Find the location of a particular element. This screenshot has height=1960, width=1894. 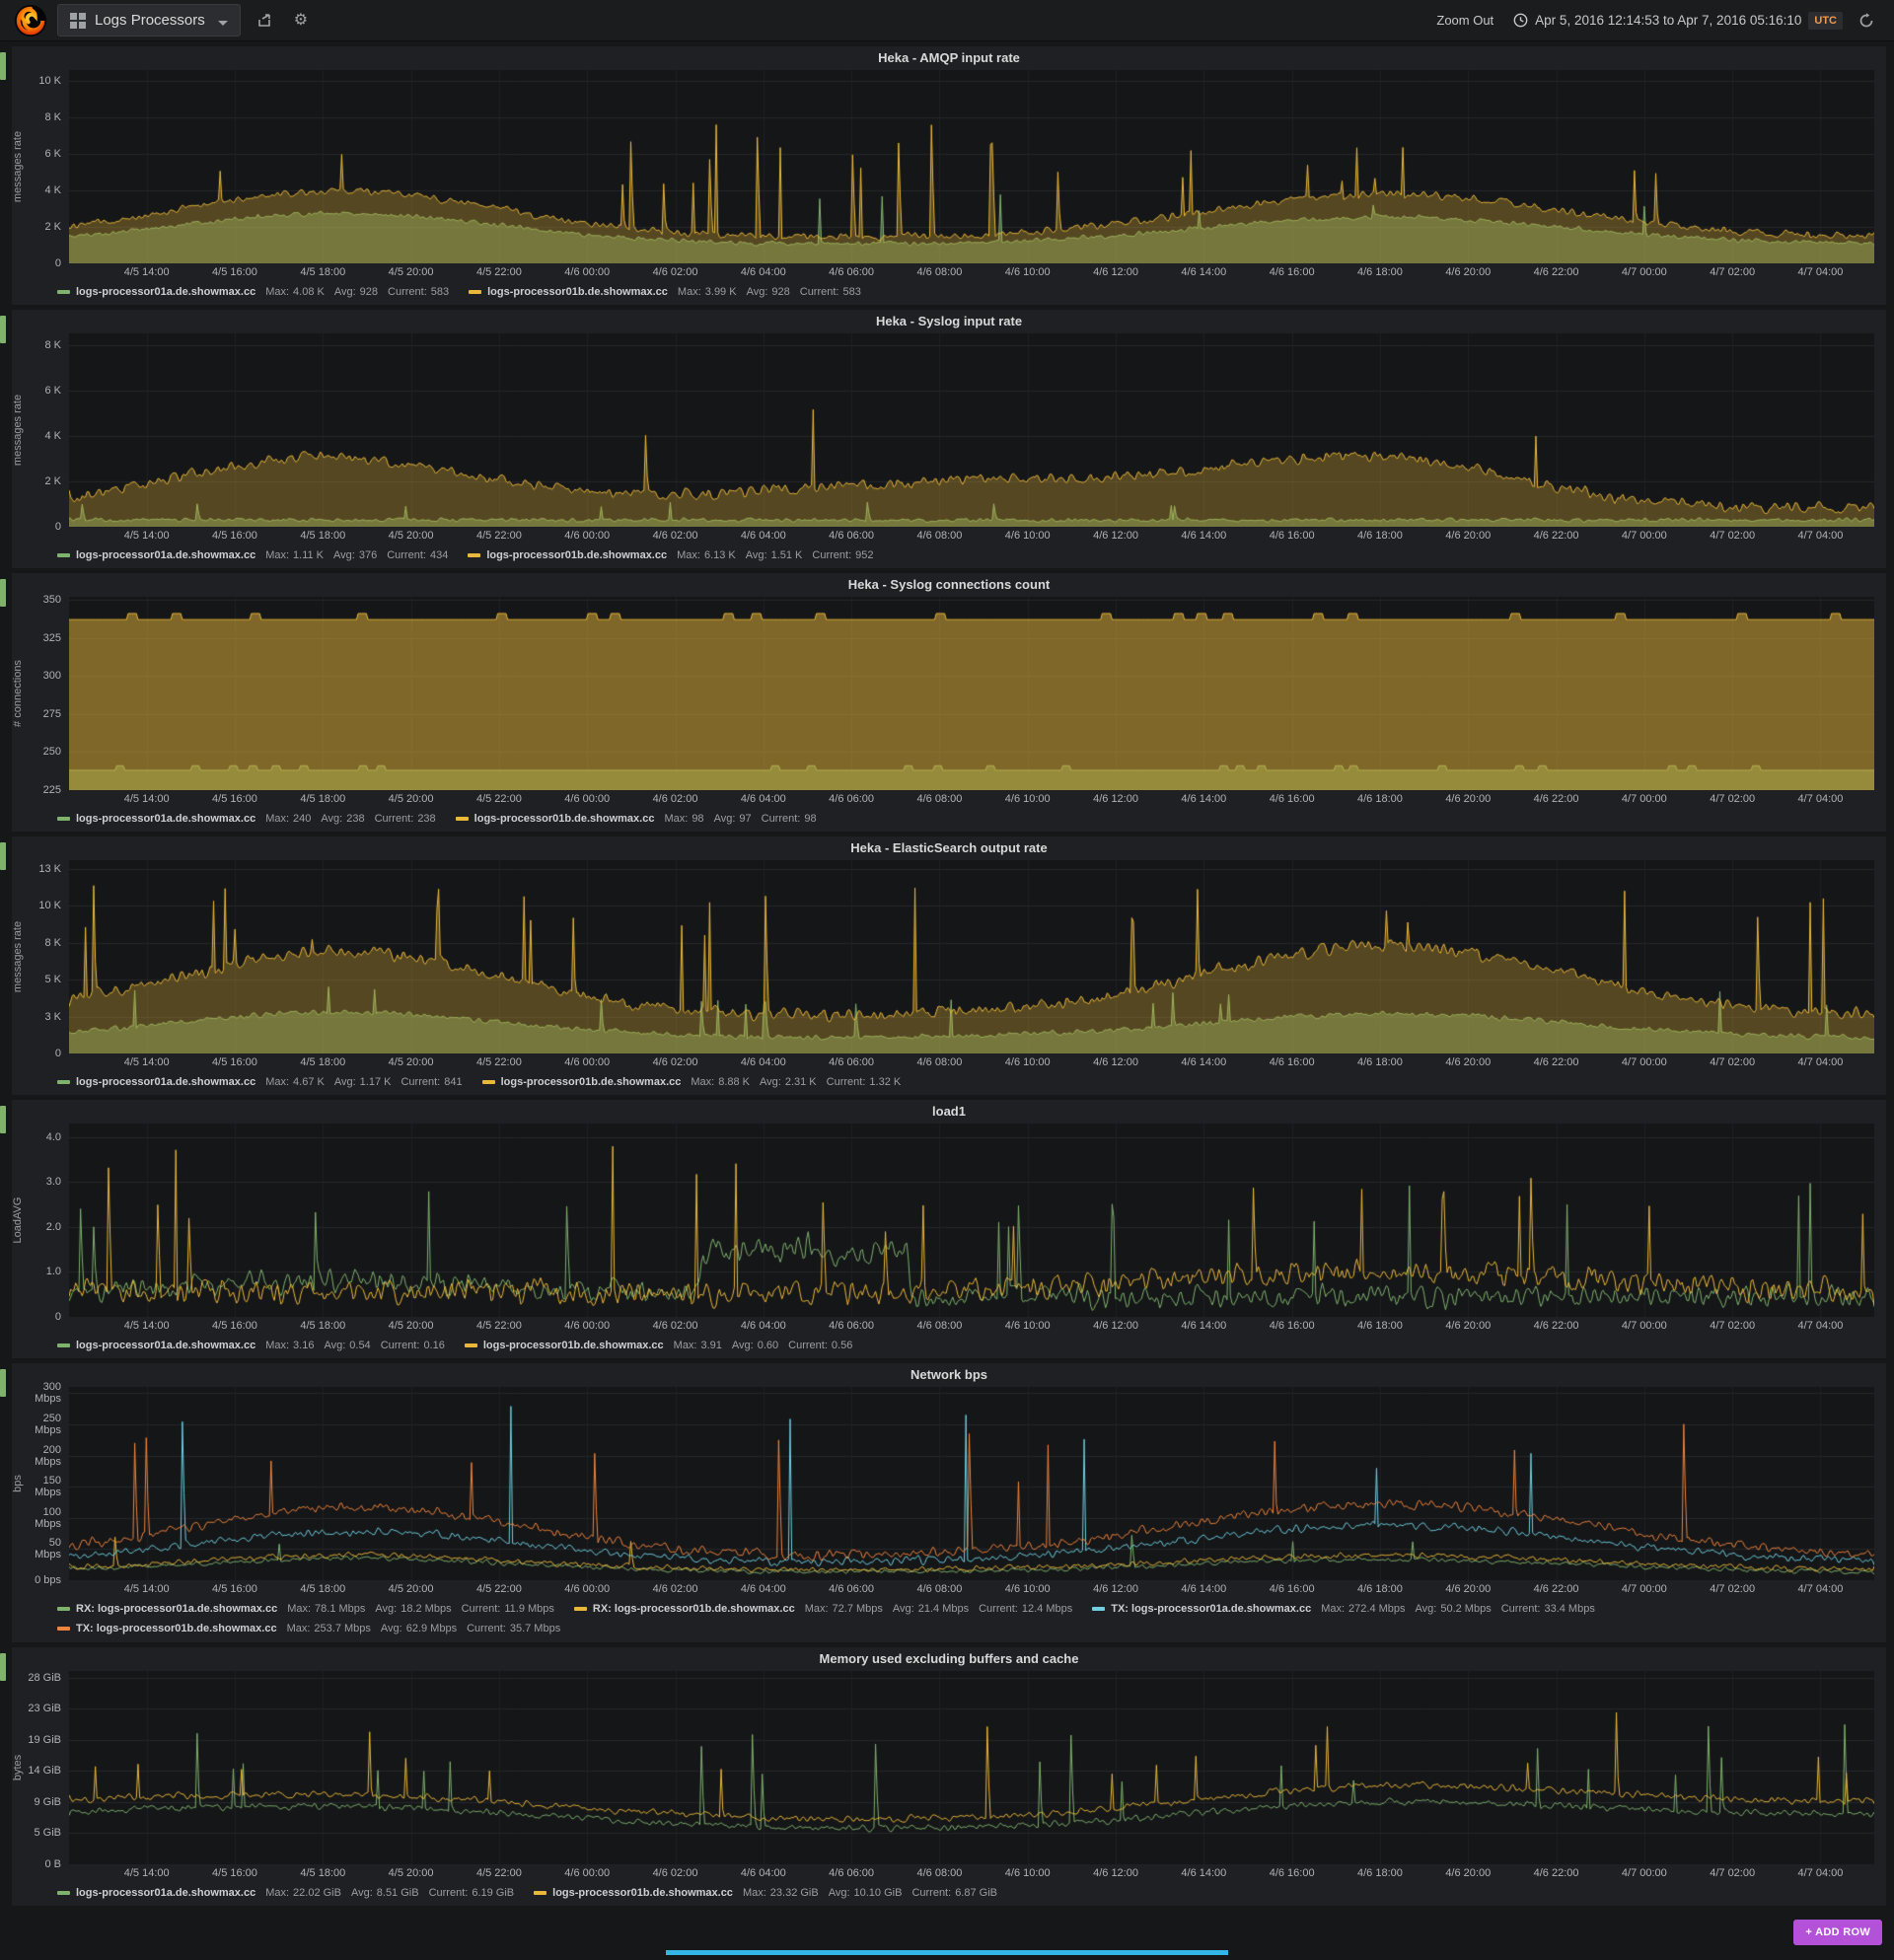

settings-button: ⚙ is located at coordinates (301, 21).